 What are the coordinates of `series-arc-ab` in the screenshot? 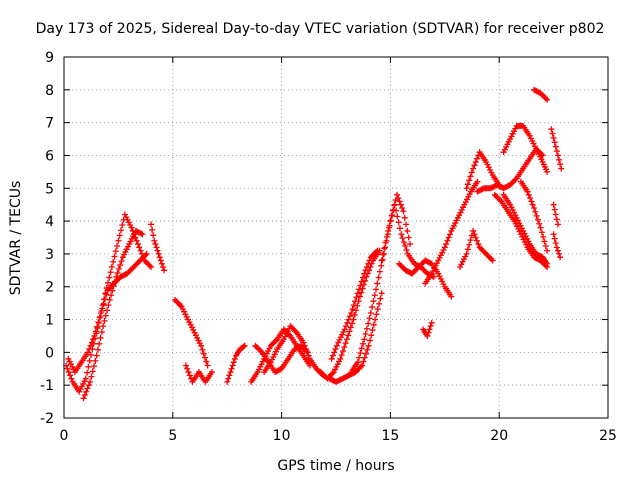 It's located at (556, 149).